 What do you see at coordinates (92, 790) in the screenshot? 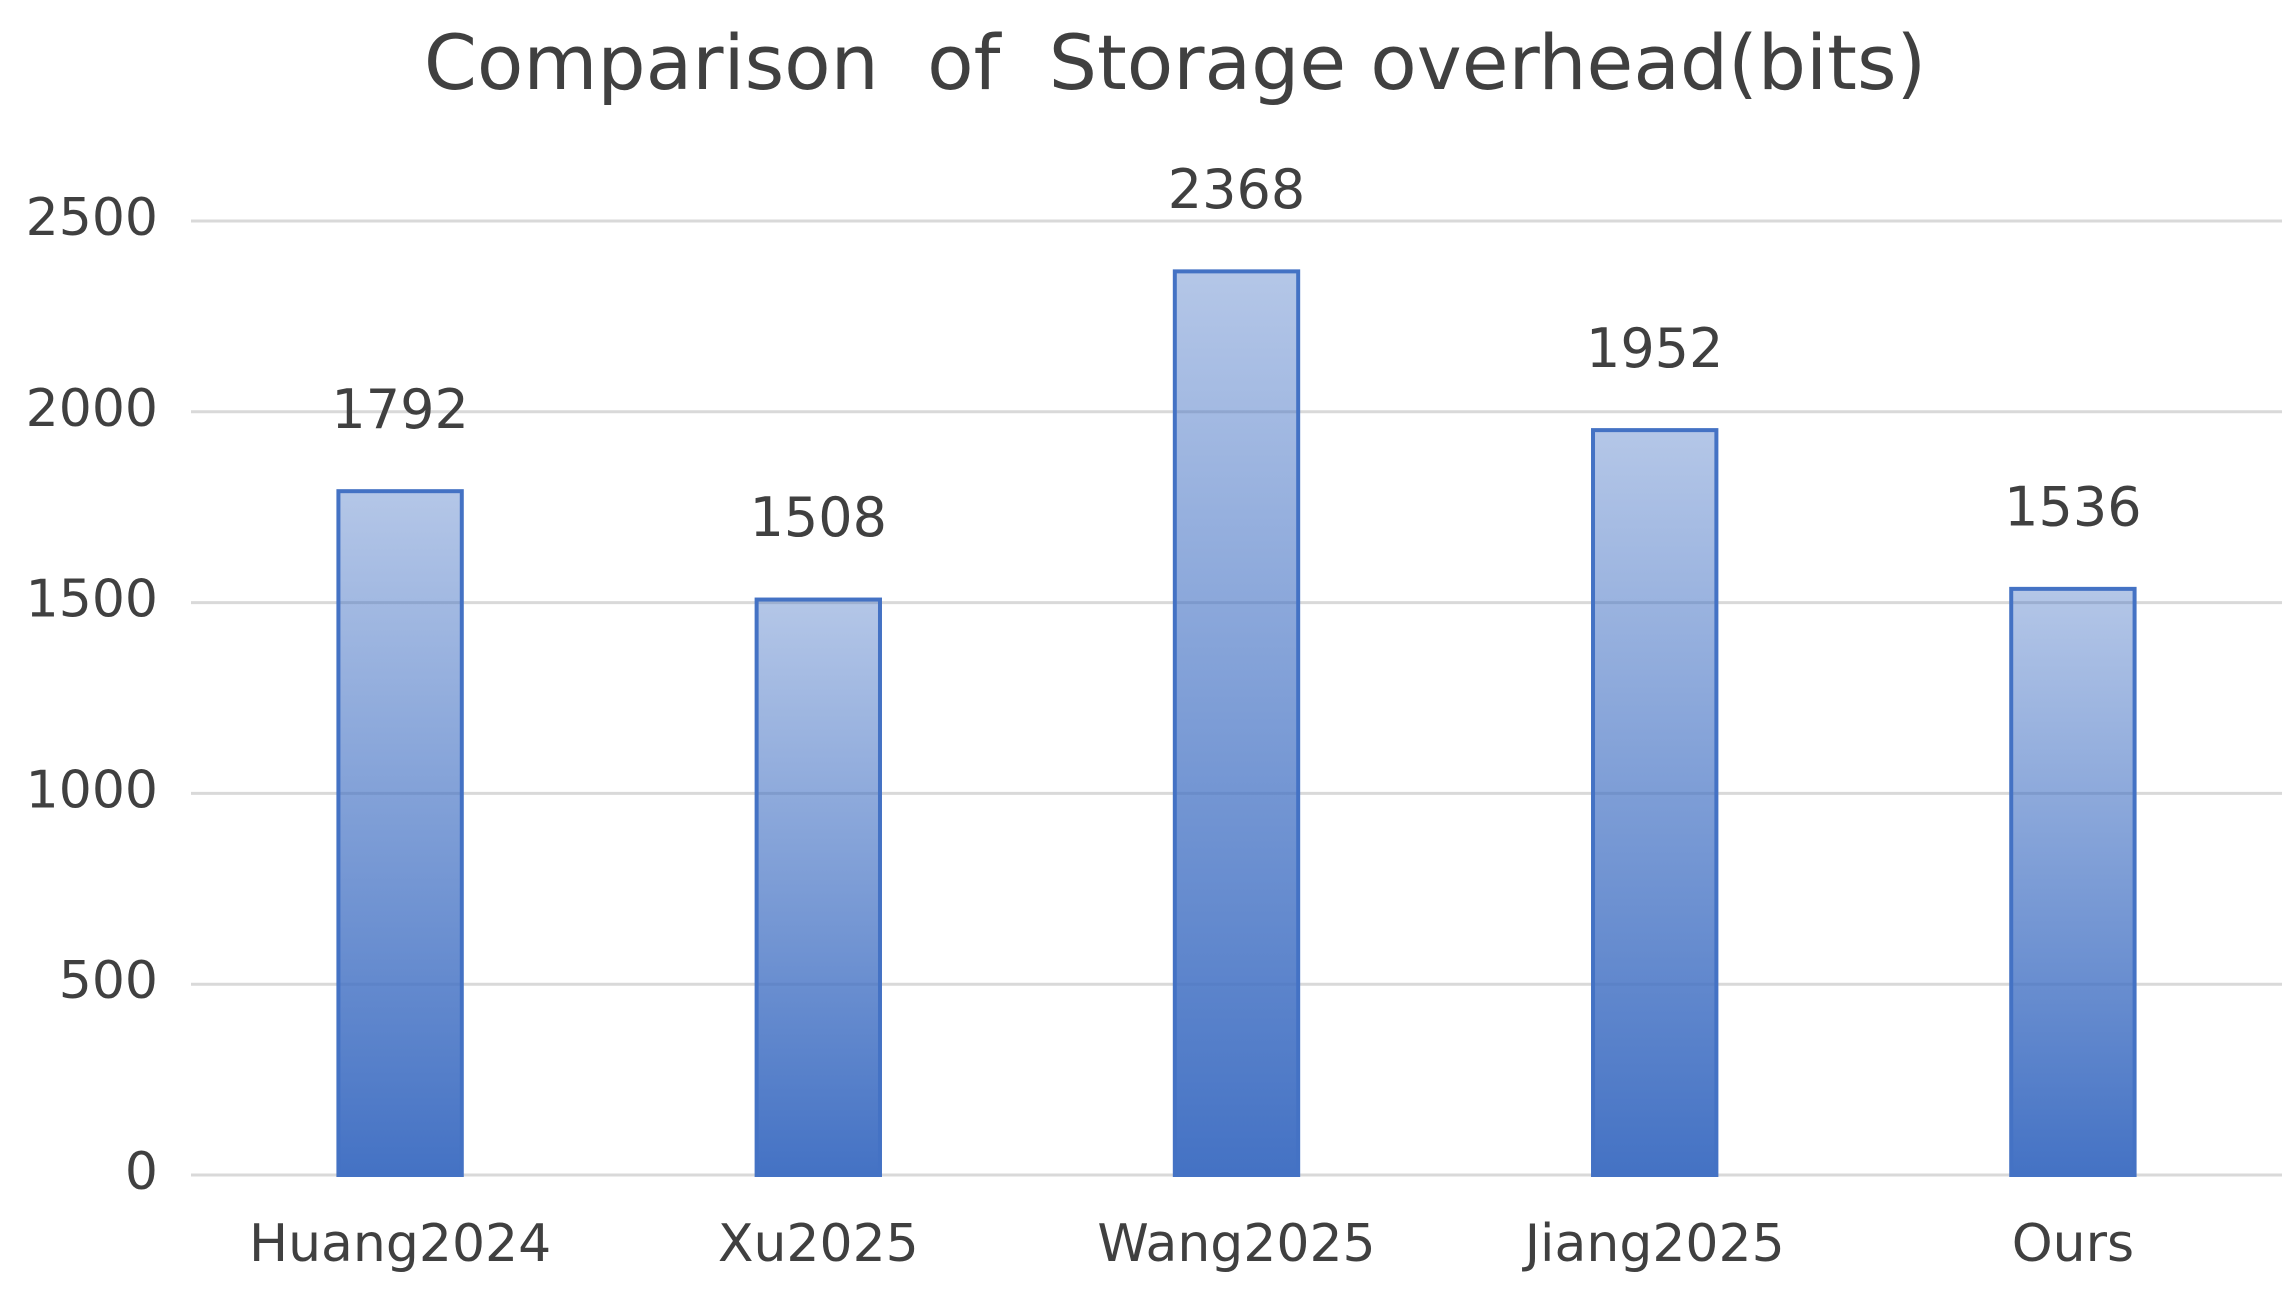
I see `y-tick-label: 1000` at bounding box center [92, 790].